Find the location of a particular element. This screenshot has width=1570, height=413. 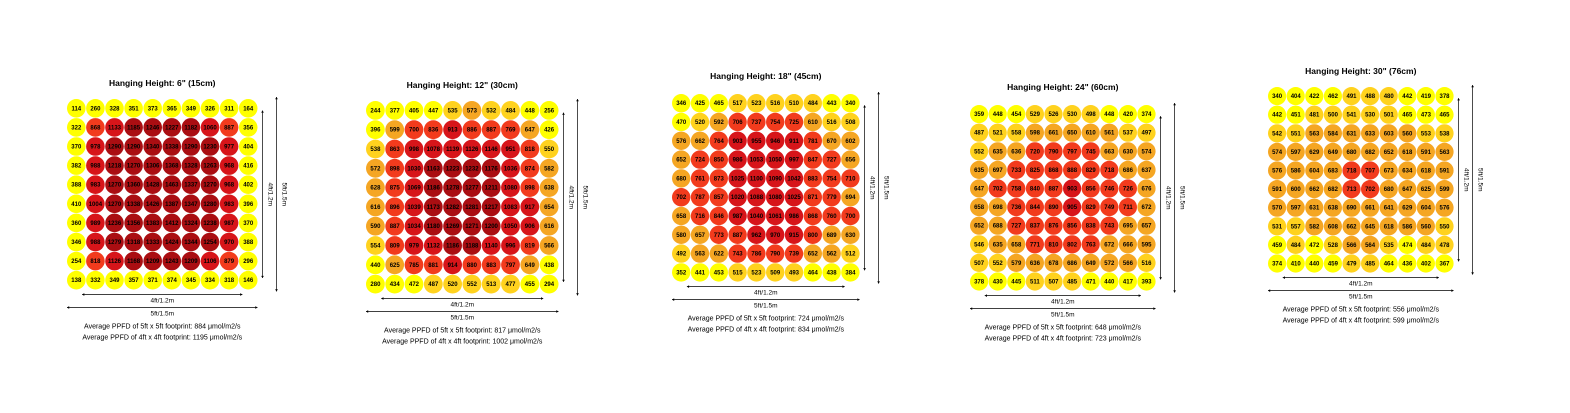

ppfd-cell-value: 657 is located at coordinates (1146, 227).